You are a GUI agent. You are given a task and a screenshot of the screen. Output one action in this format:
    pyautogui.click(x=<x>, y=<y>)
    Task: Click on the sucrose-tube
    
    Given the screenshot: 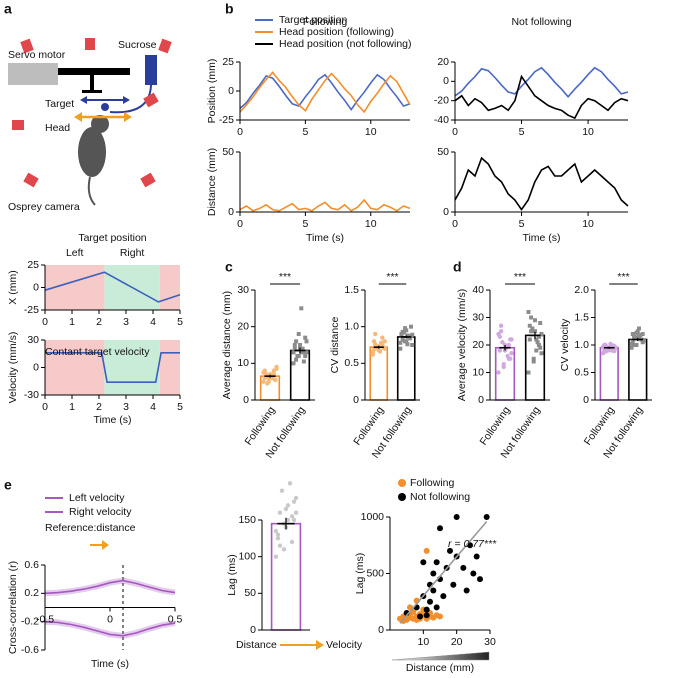 What is the action you would take?
    pyautogui.click(x=151, y=70)
    